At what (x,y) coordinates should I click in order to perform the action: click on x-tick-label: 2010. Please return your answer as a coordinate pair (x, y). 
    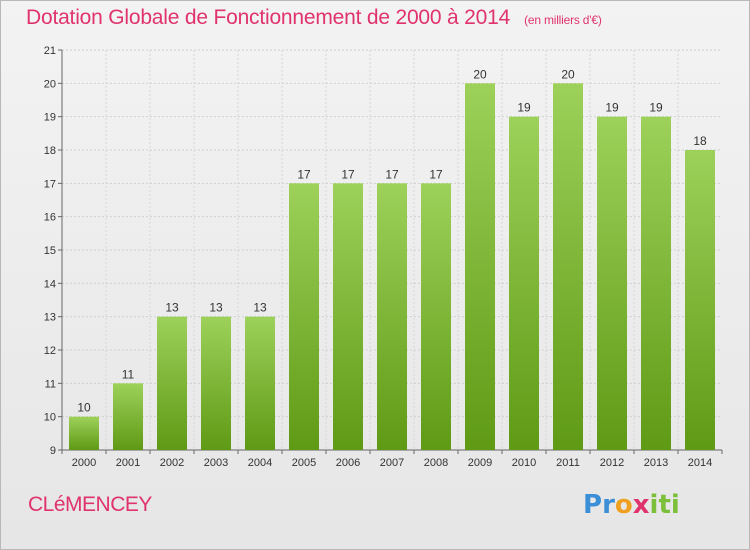
    Looking at the image, I should click on (524, 463).